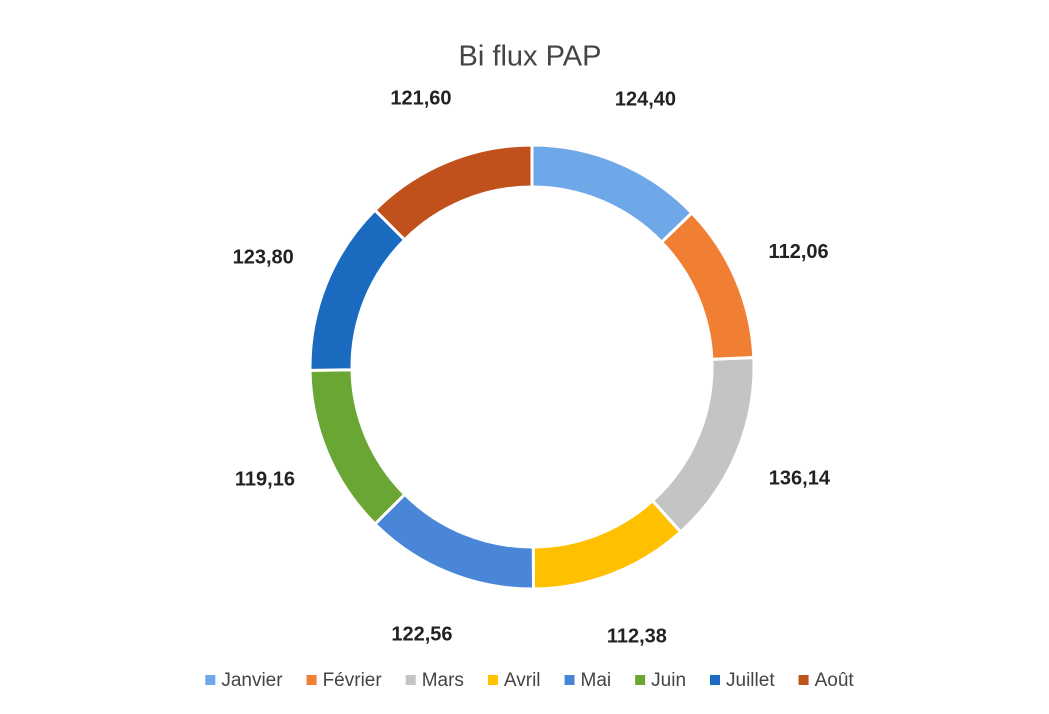  What do you see at coordinates (353, 680) in the screenshot?
I see `legend-label: Février` at bounding box center [353, 680].